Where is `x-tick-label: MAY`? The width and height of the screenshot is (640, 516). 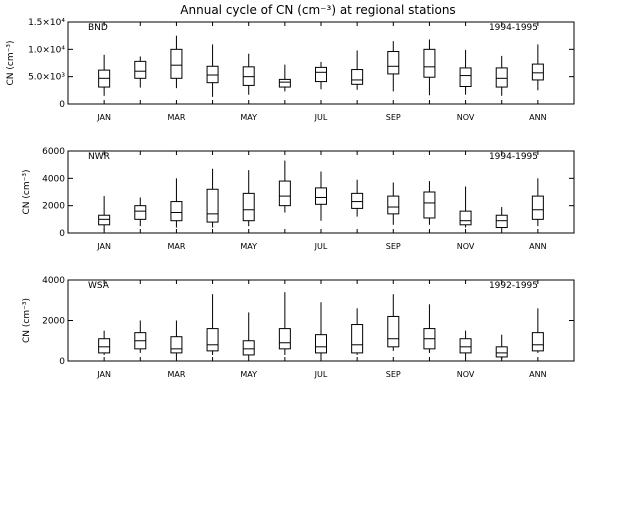 x-tick-label: MAY is located at coordinates (248, 246).